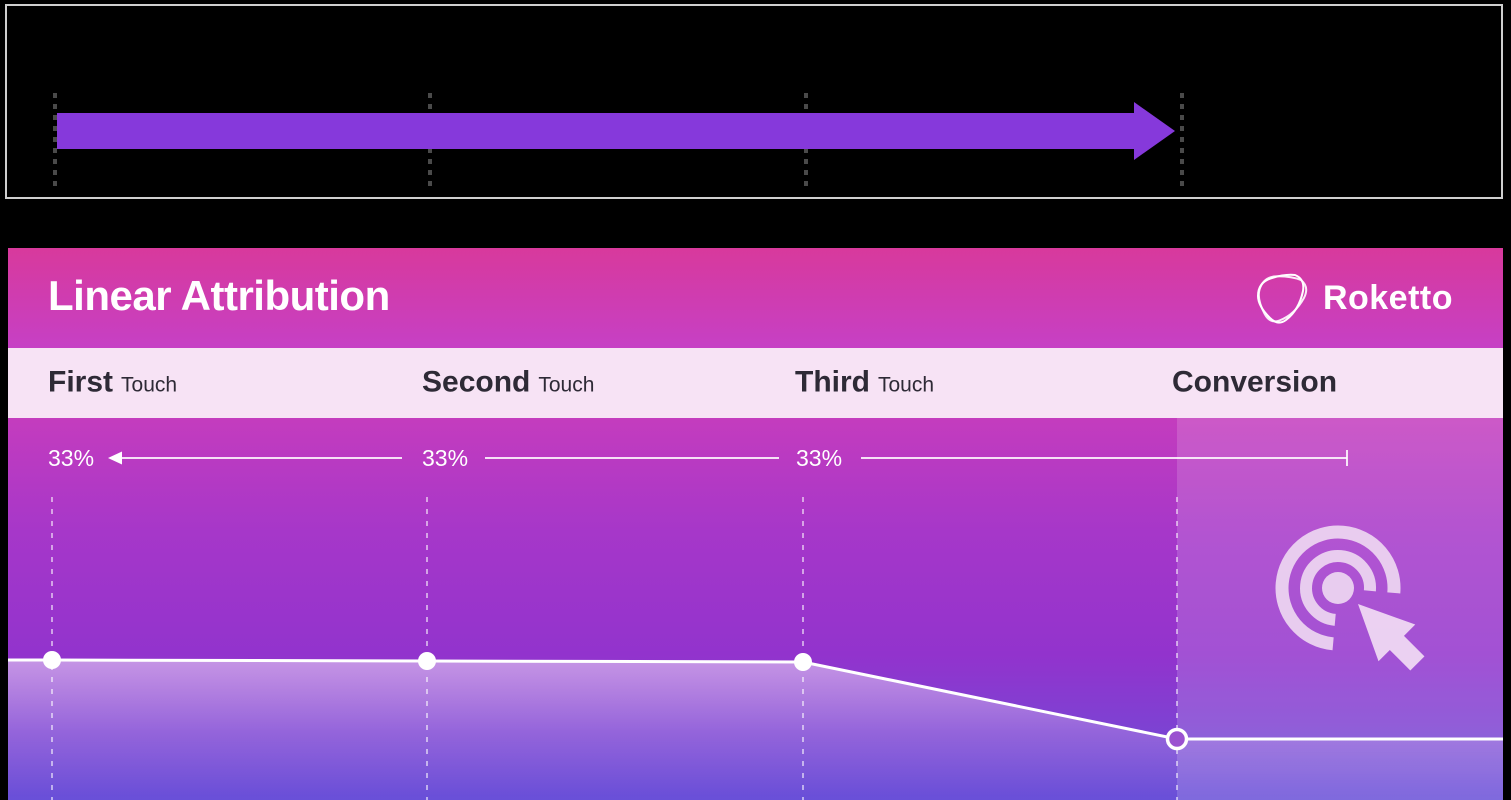 This screenshot has width=1511, height=800. Describe the element at coordinates (1391, 637) in the screenshot. I see `cursor-icon` at that location.